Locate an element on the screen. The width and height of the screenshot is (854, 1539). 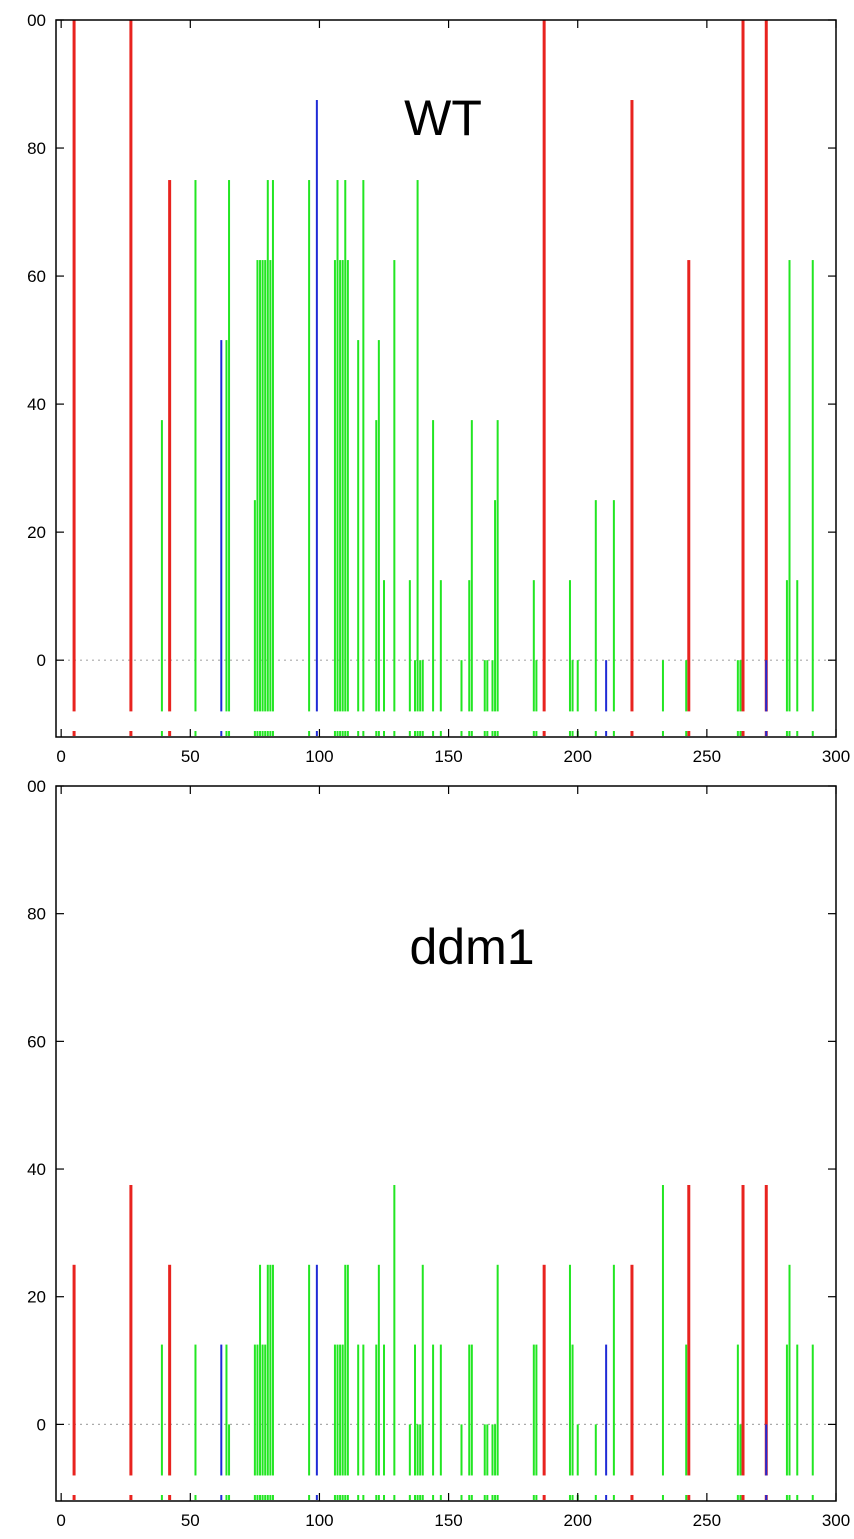
blue-bar is located at coordinates (316, 1370).